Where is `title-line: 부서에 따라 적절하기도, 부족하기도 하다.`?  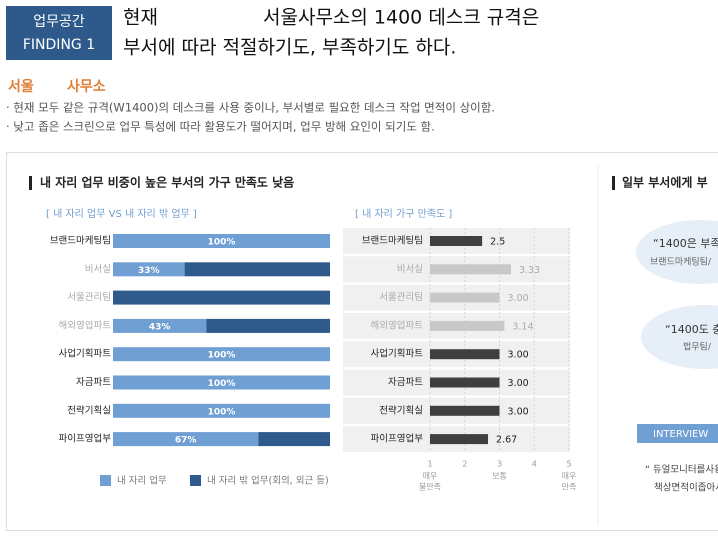
title-line: 부서에 따라 적절하기도, 부족하기도 하다. is located at coordinates (289, 48).